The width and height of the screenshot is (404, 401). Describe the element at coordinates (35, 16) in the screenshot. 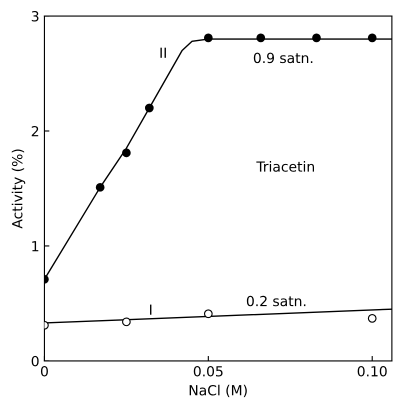

I see `y-tick-label: 3` at that location.